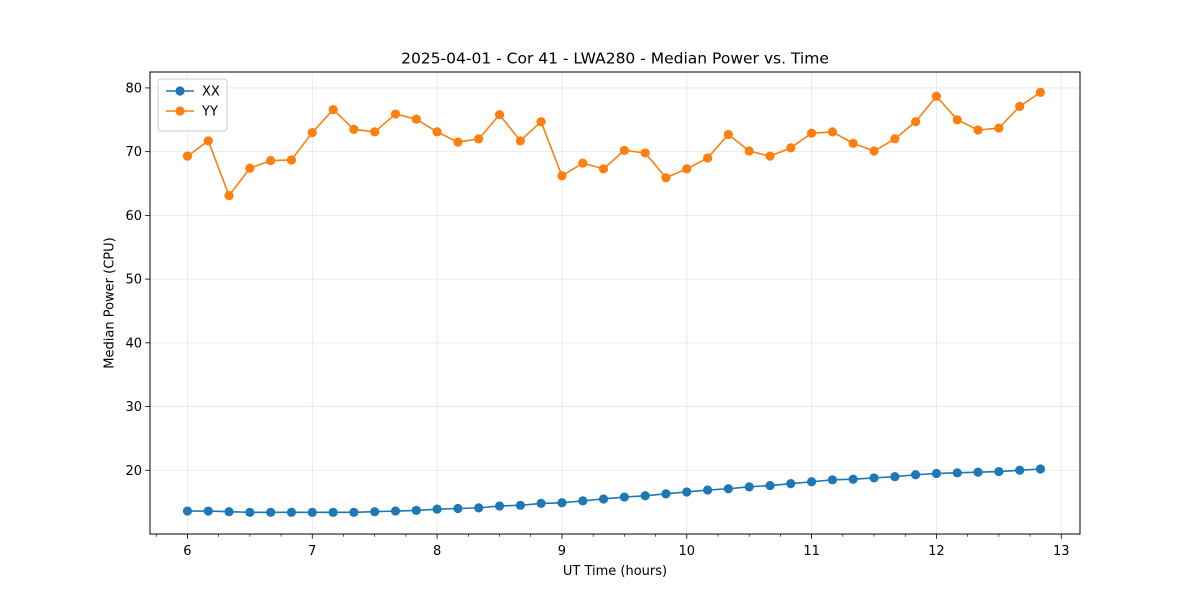 This screenshot has width=1200, height=600. Describe the element at coordinates (192, 112) in the screenshot. I see `legend-item: YY` at that location.